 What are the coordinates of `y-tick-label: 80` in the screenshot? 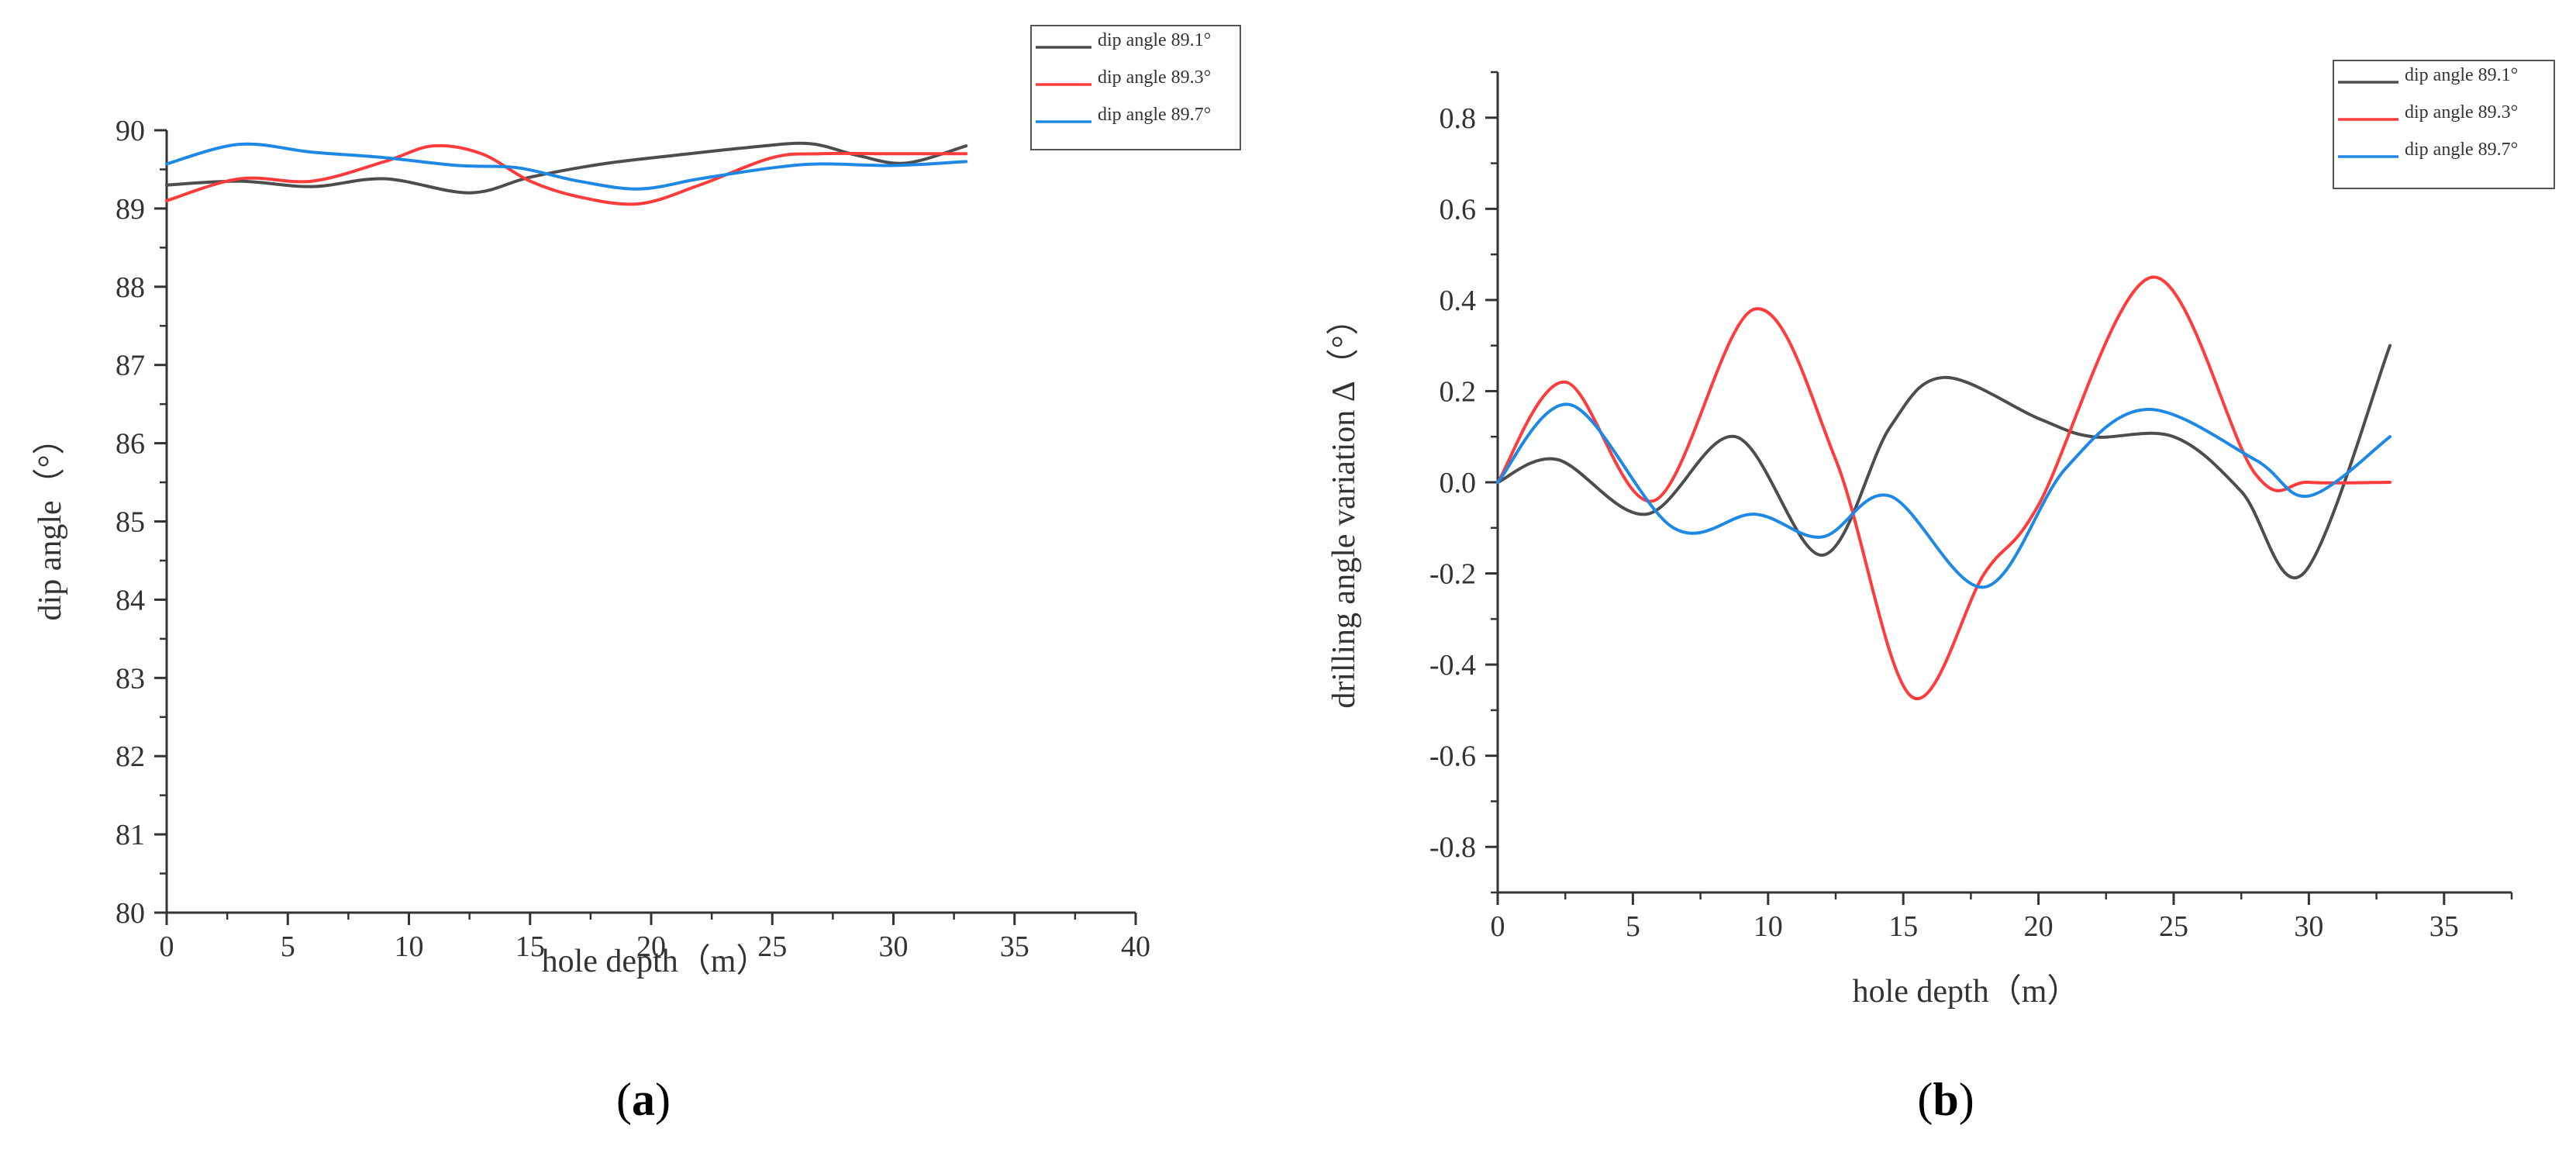 It's located at (130, 913).